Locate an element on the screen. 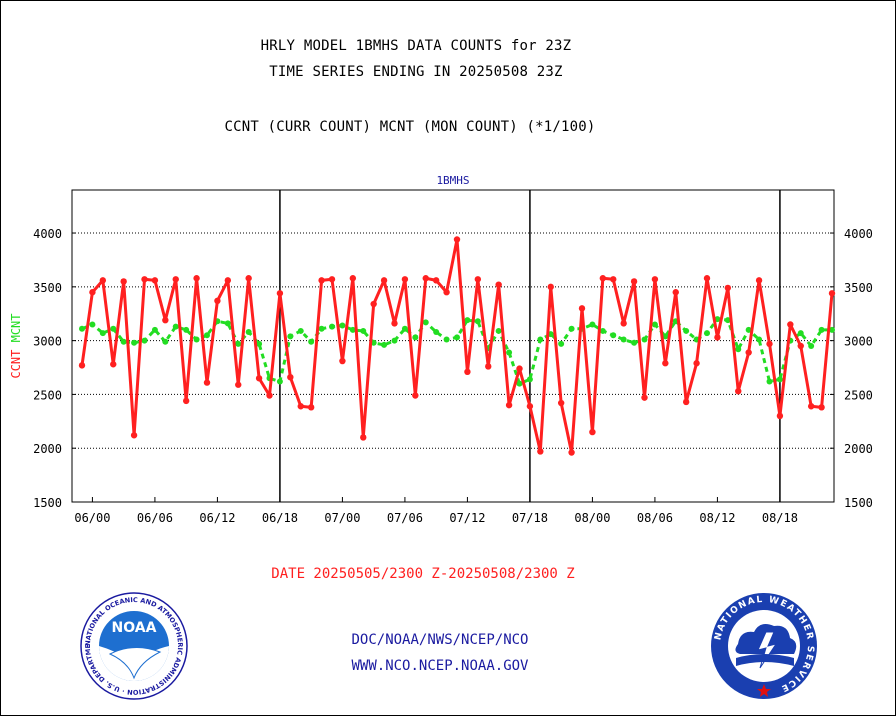  x-tick-label: 06/12 is located at coordinates (217, 518).